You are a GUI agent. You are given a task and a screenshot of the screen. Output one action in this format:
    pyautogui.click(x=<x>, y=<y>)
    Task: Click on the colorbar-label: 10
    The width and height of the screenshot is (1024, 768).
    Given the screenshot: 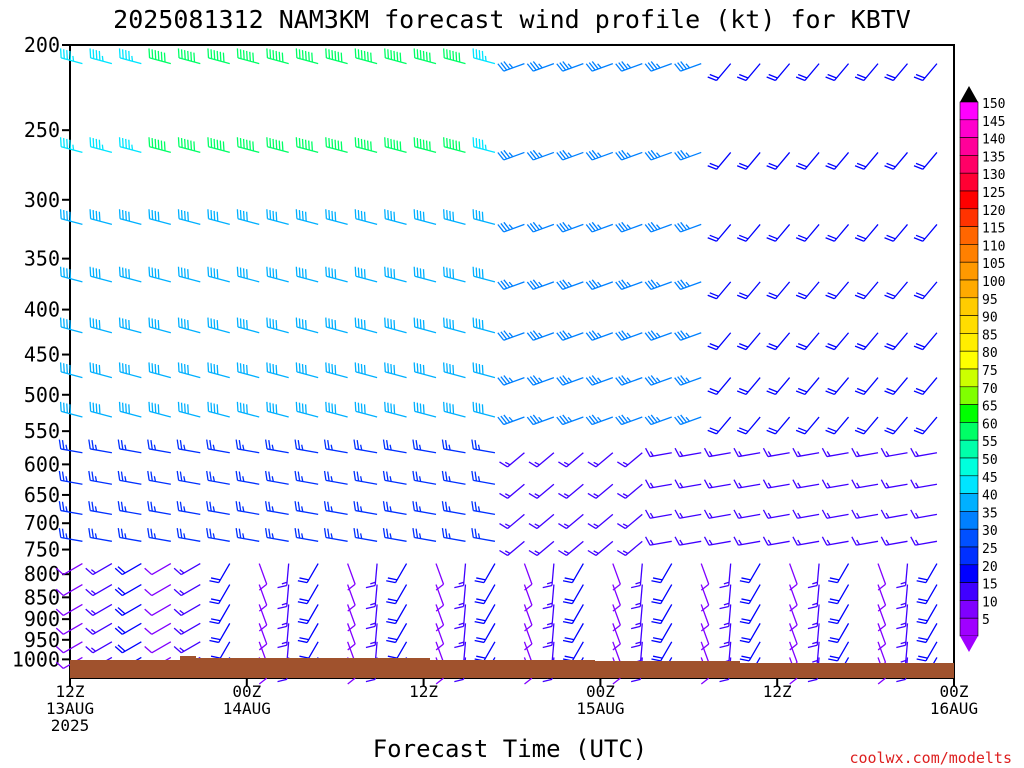 What is the action you would take?
    pyautogui.click(x=990, y=602)
    